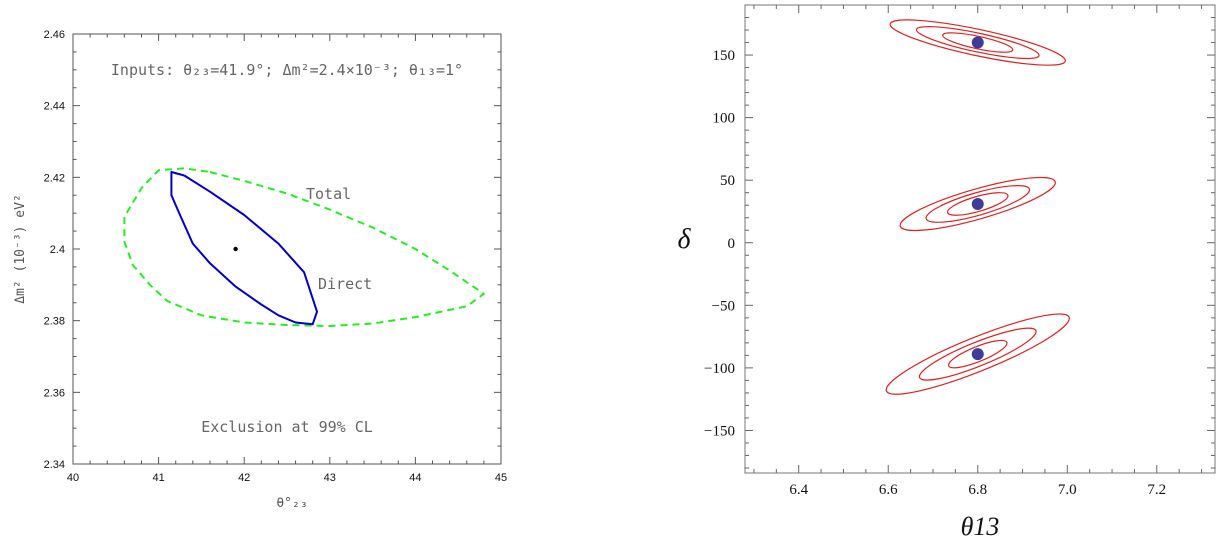 The image size is (1219, 547). I want to click on left-x-axis-label: θ°₂₃, so click(291, 503).